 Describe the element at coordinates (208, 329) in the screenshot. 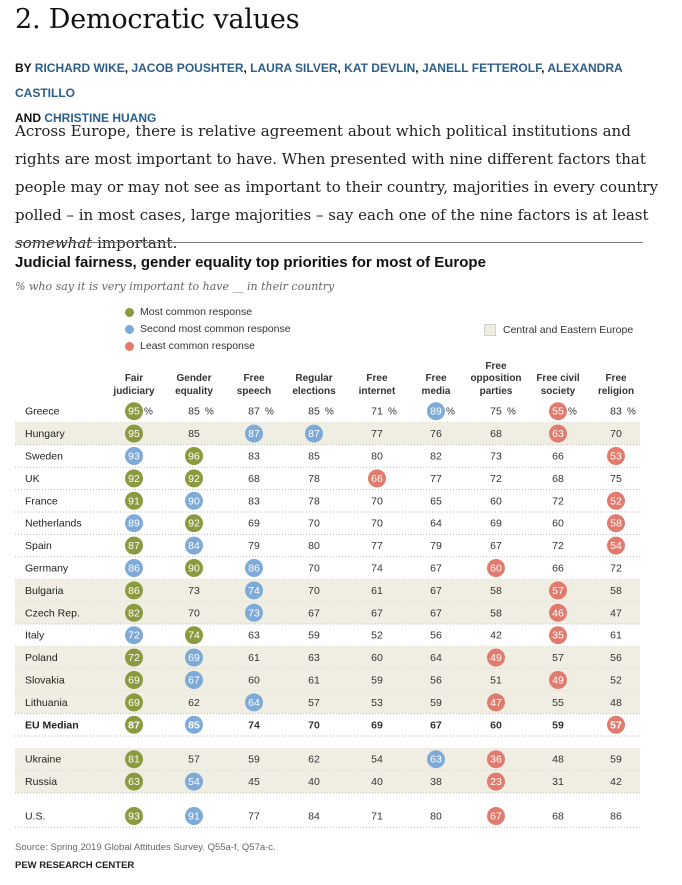

I see `legend-second: Second most common response` at that location.